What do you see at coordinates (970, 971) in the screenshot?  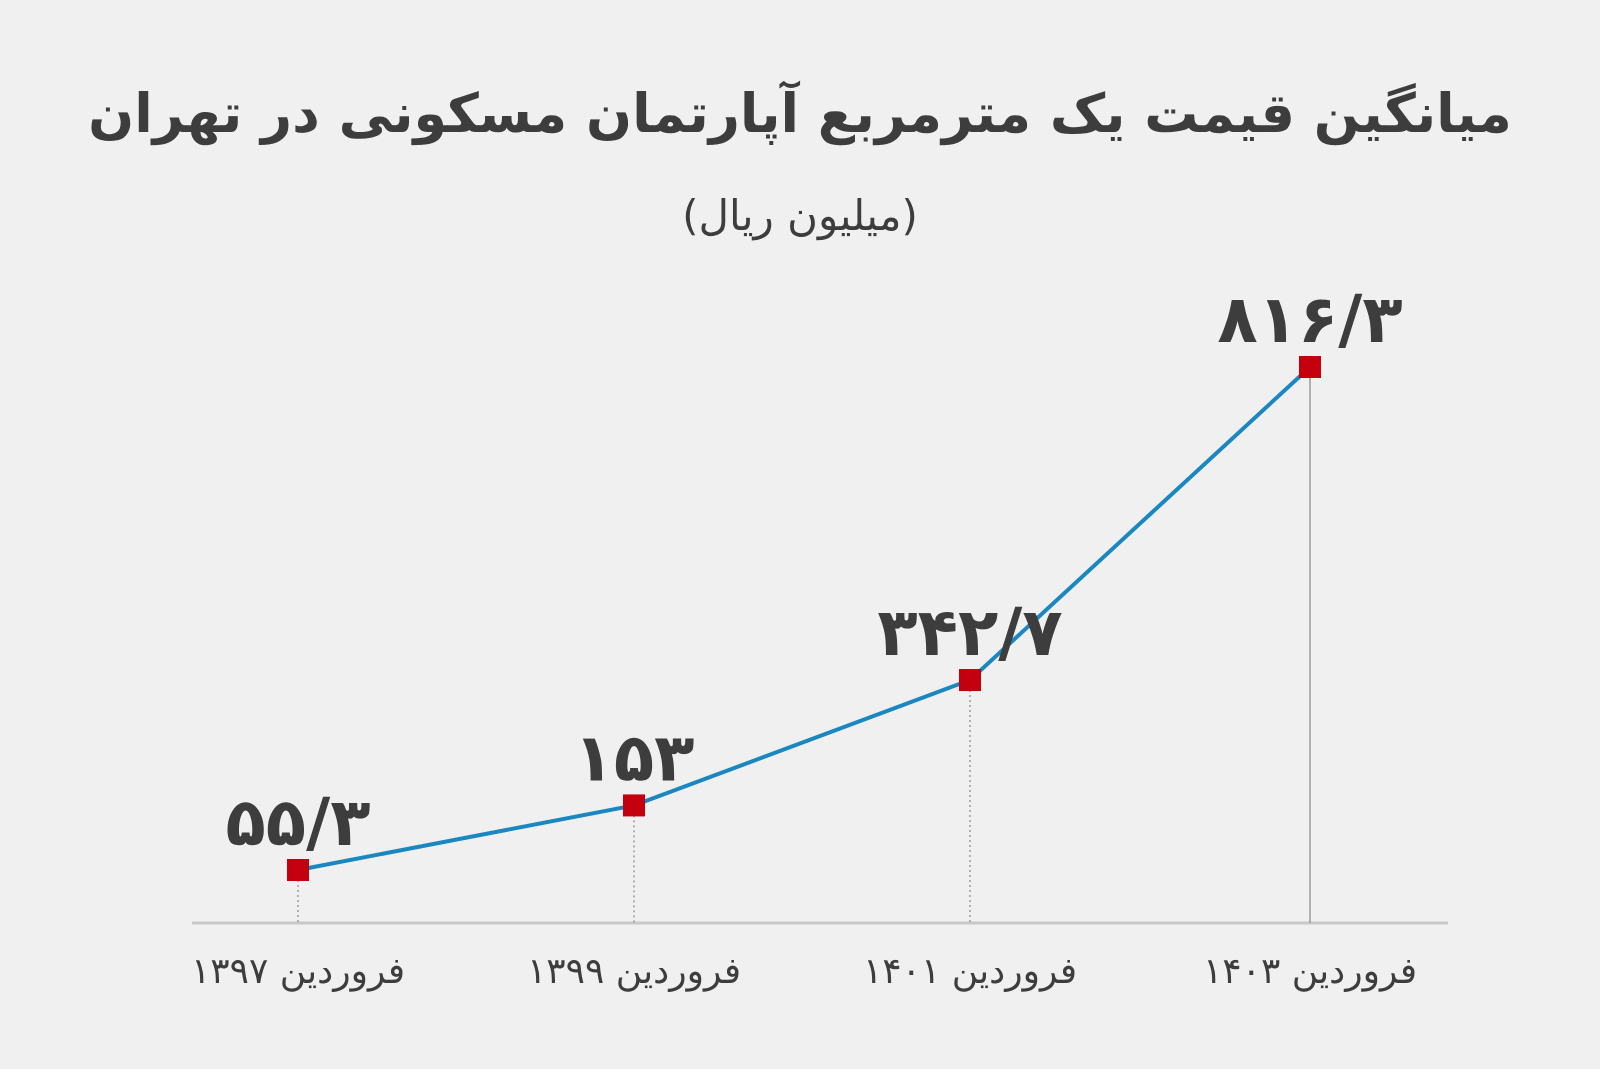 I see `x-tick-label: فروردین ۱۴۰۱` at bounding box center [970, 971].